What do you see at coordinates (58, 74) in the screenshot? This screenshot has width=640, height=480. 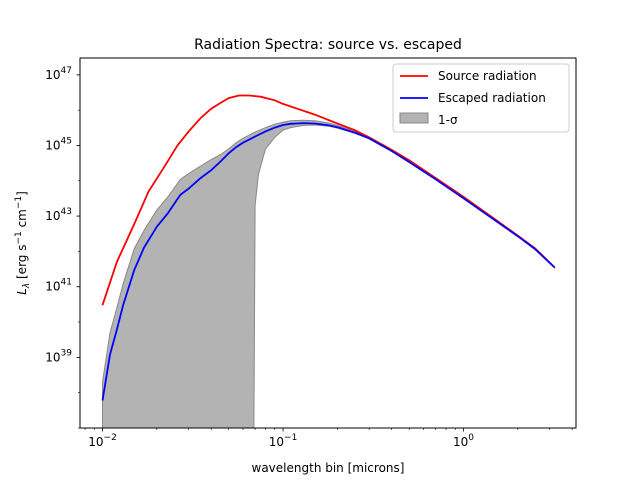 I see `y-tick-label: 1047` at bounding box center [58, 74].